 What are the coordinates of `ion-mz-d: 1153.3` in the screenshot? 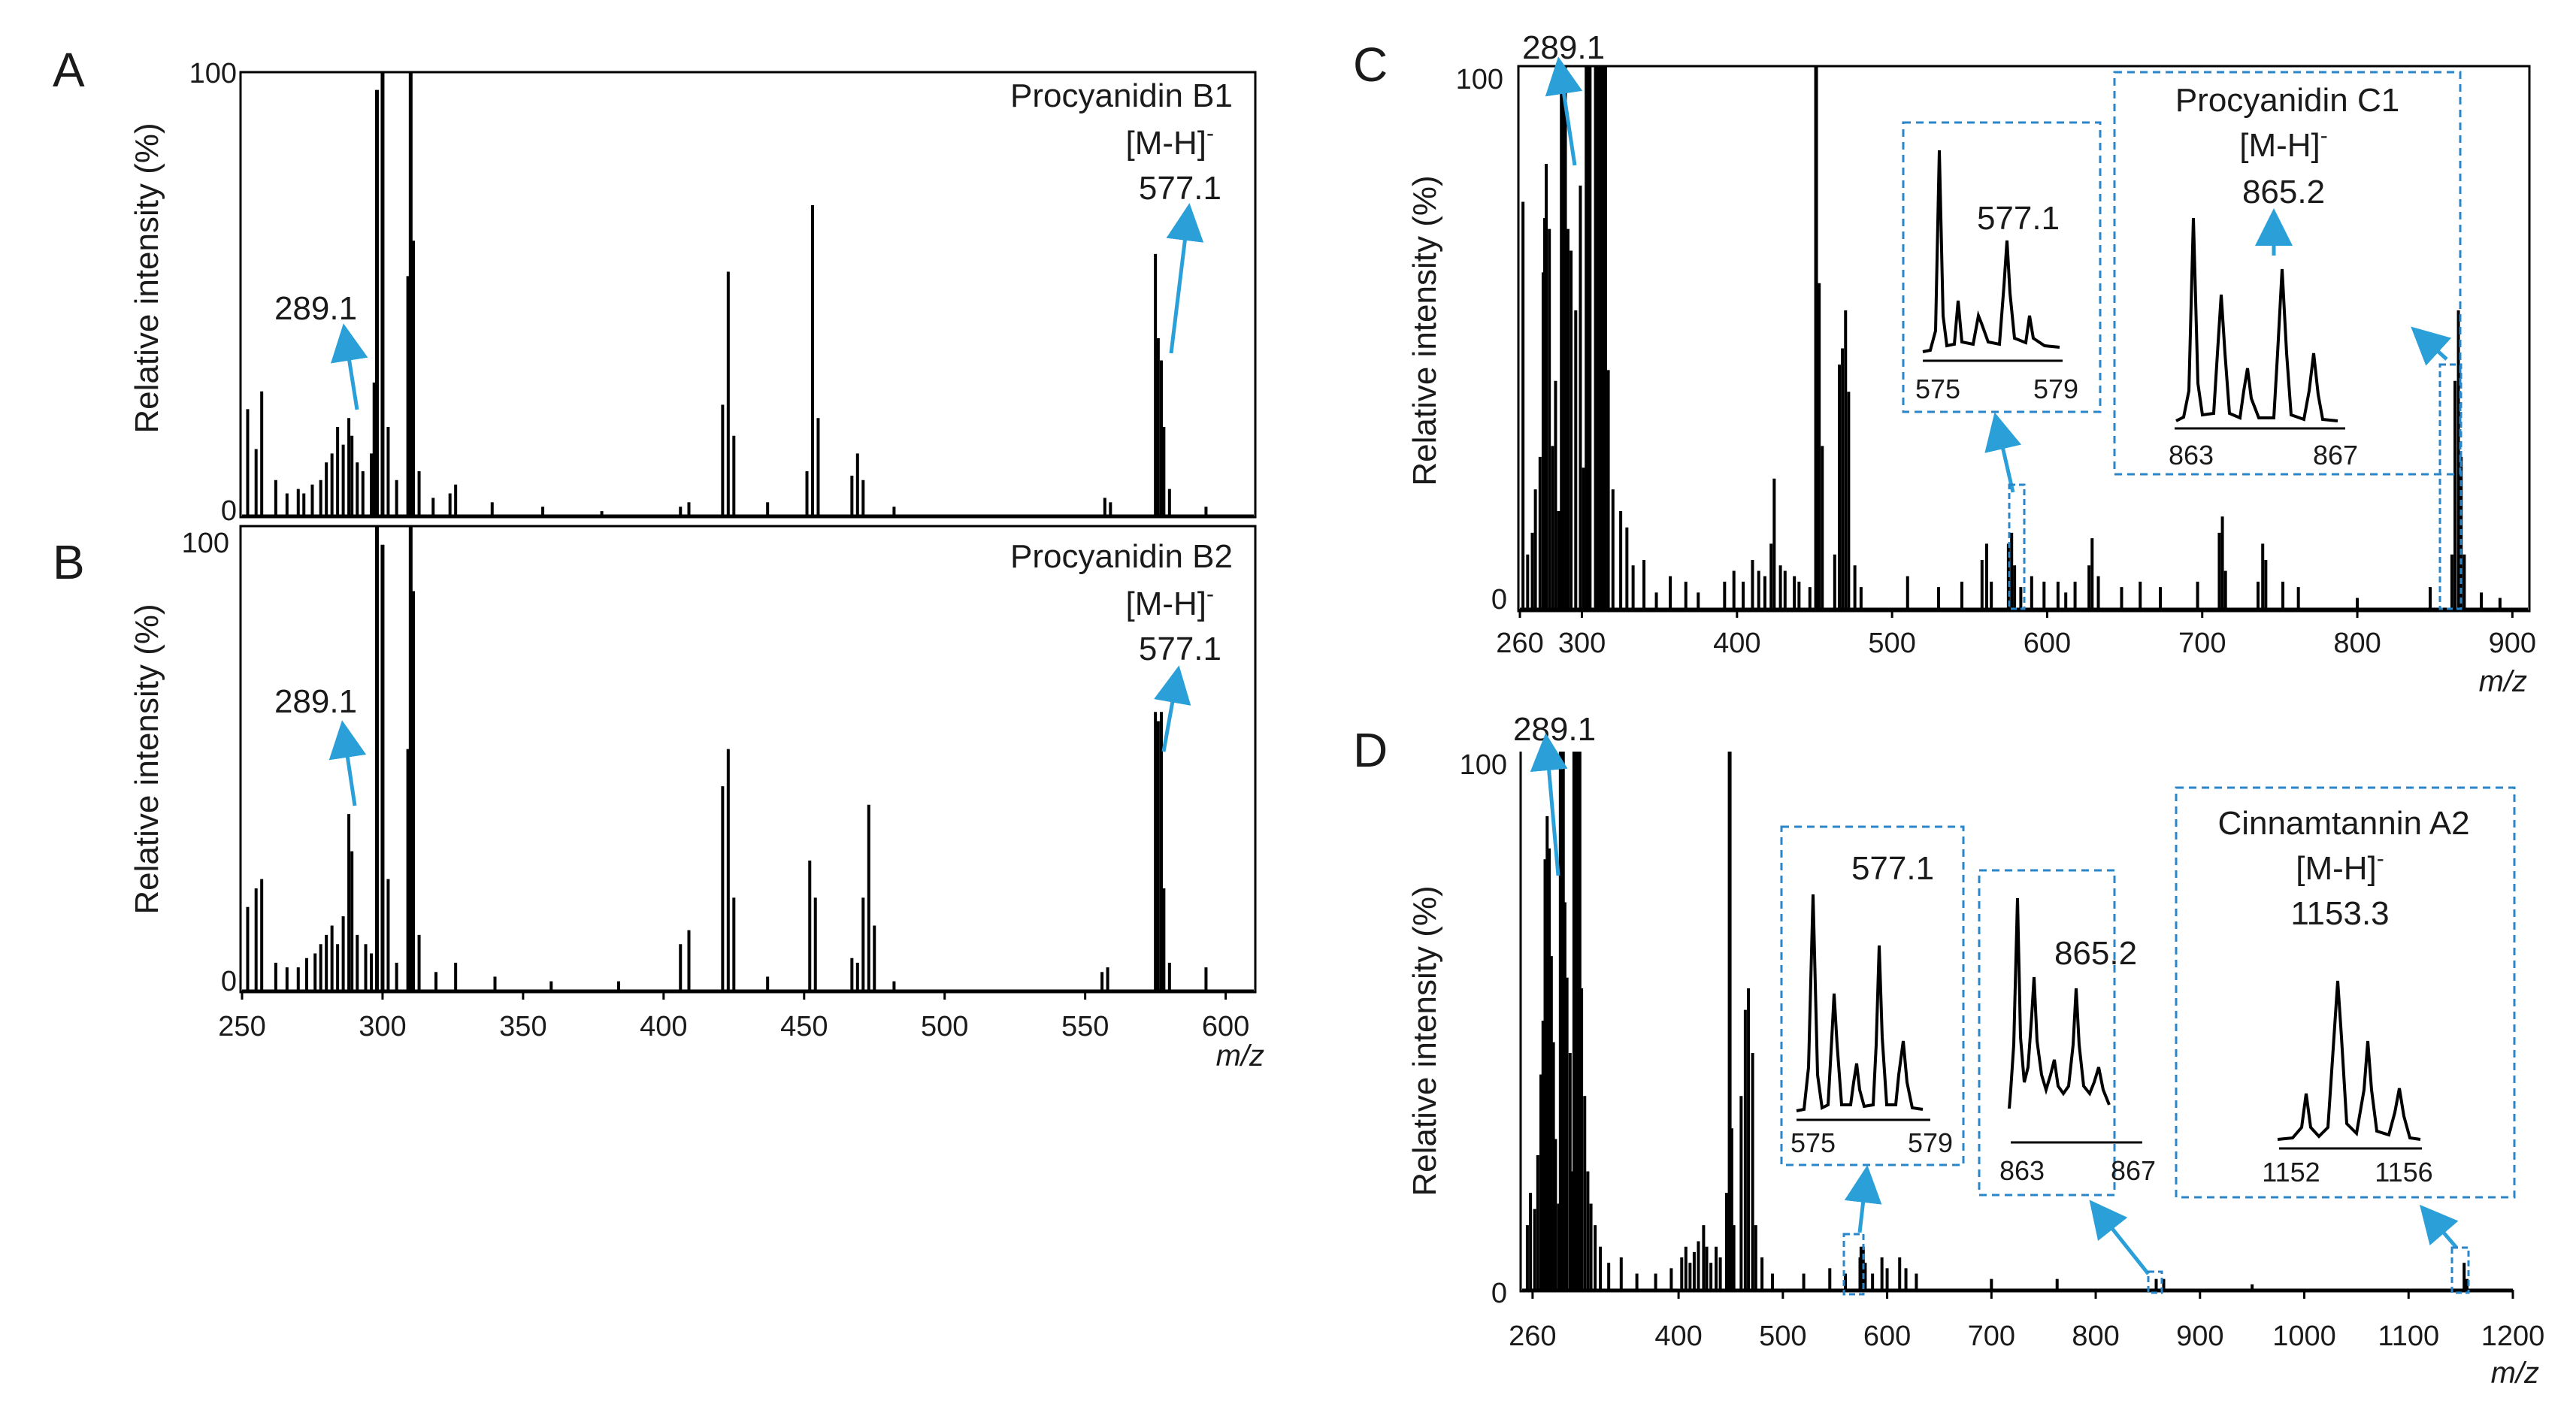 It's located at (2339, 913).